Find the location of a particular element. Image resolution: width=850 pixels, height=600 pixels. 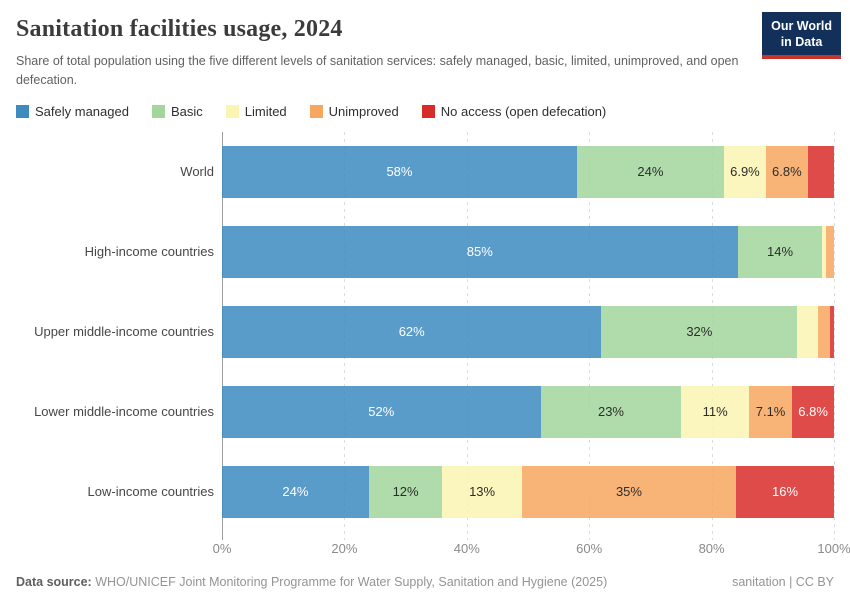

bar-row-low-income-countries: Low-income countries 24% 12% 13% 35% 16% is located at coordinates (425, 492).